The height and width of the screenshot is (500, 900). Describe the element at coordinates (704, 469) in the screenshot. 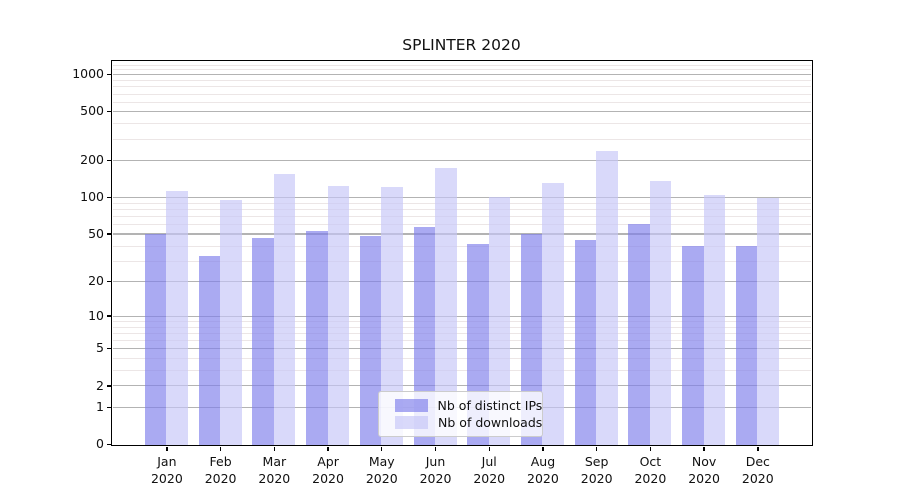

I see `x-tick-label-nov: Nov 2020` at that location.